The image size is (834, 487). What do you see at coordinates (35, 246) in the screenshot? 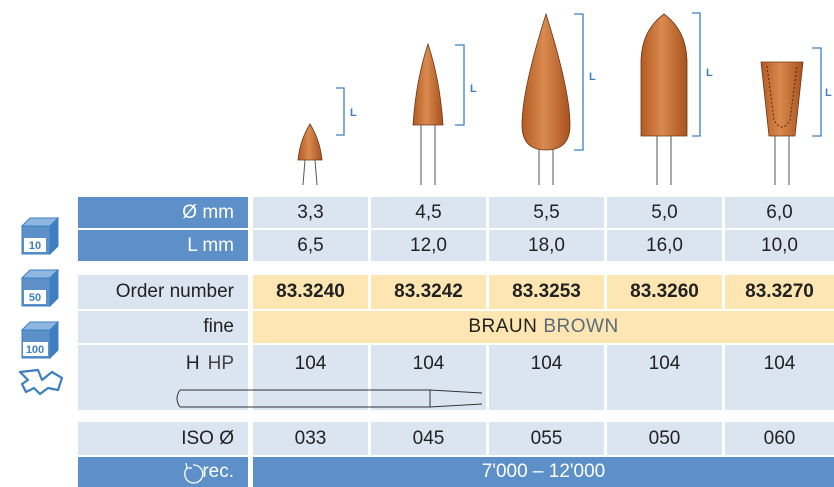
I see `pack-size: 10` at bounding box center [35, 246].